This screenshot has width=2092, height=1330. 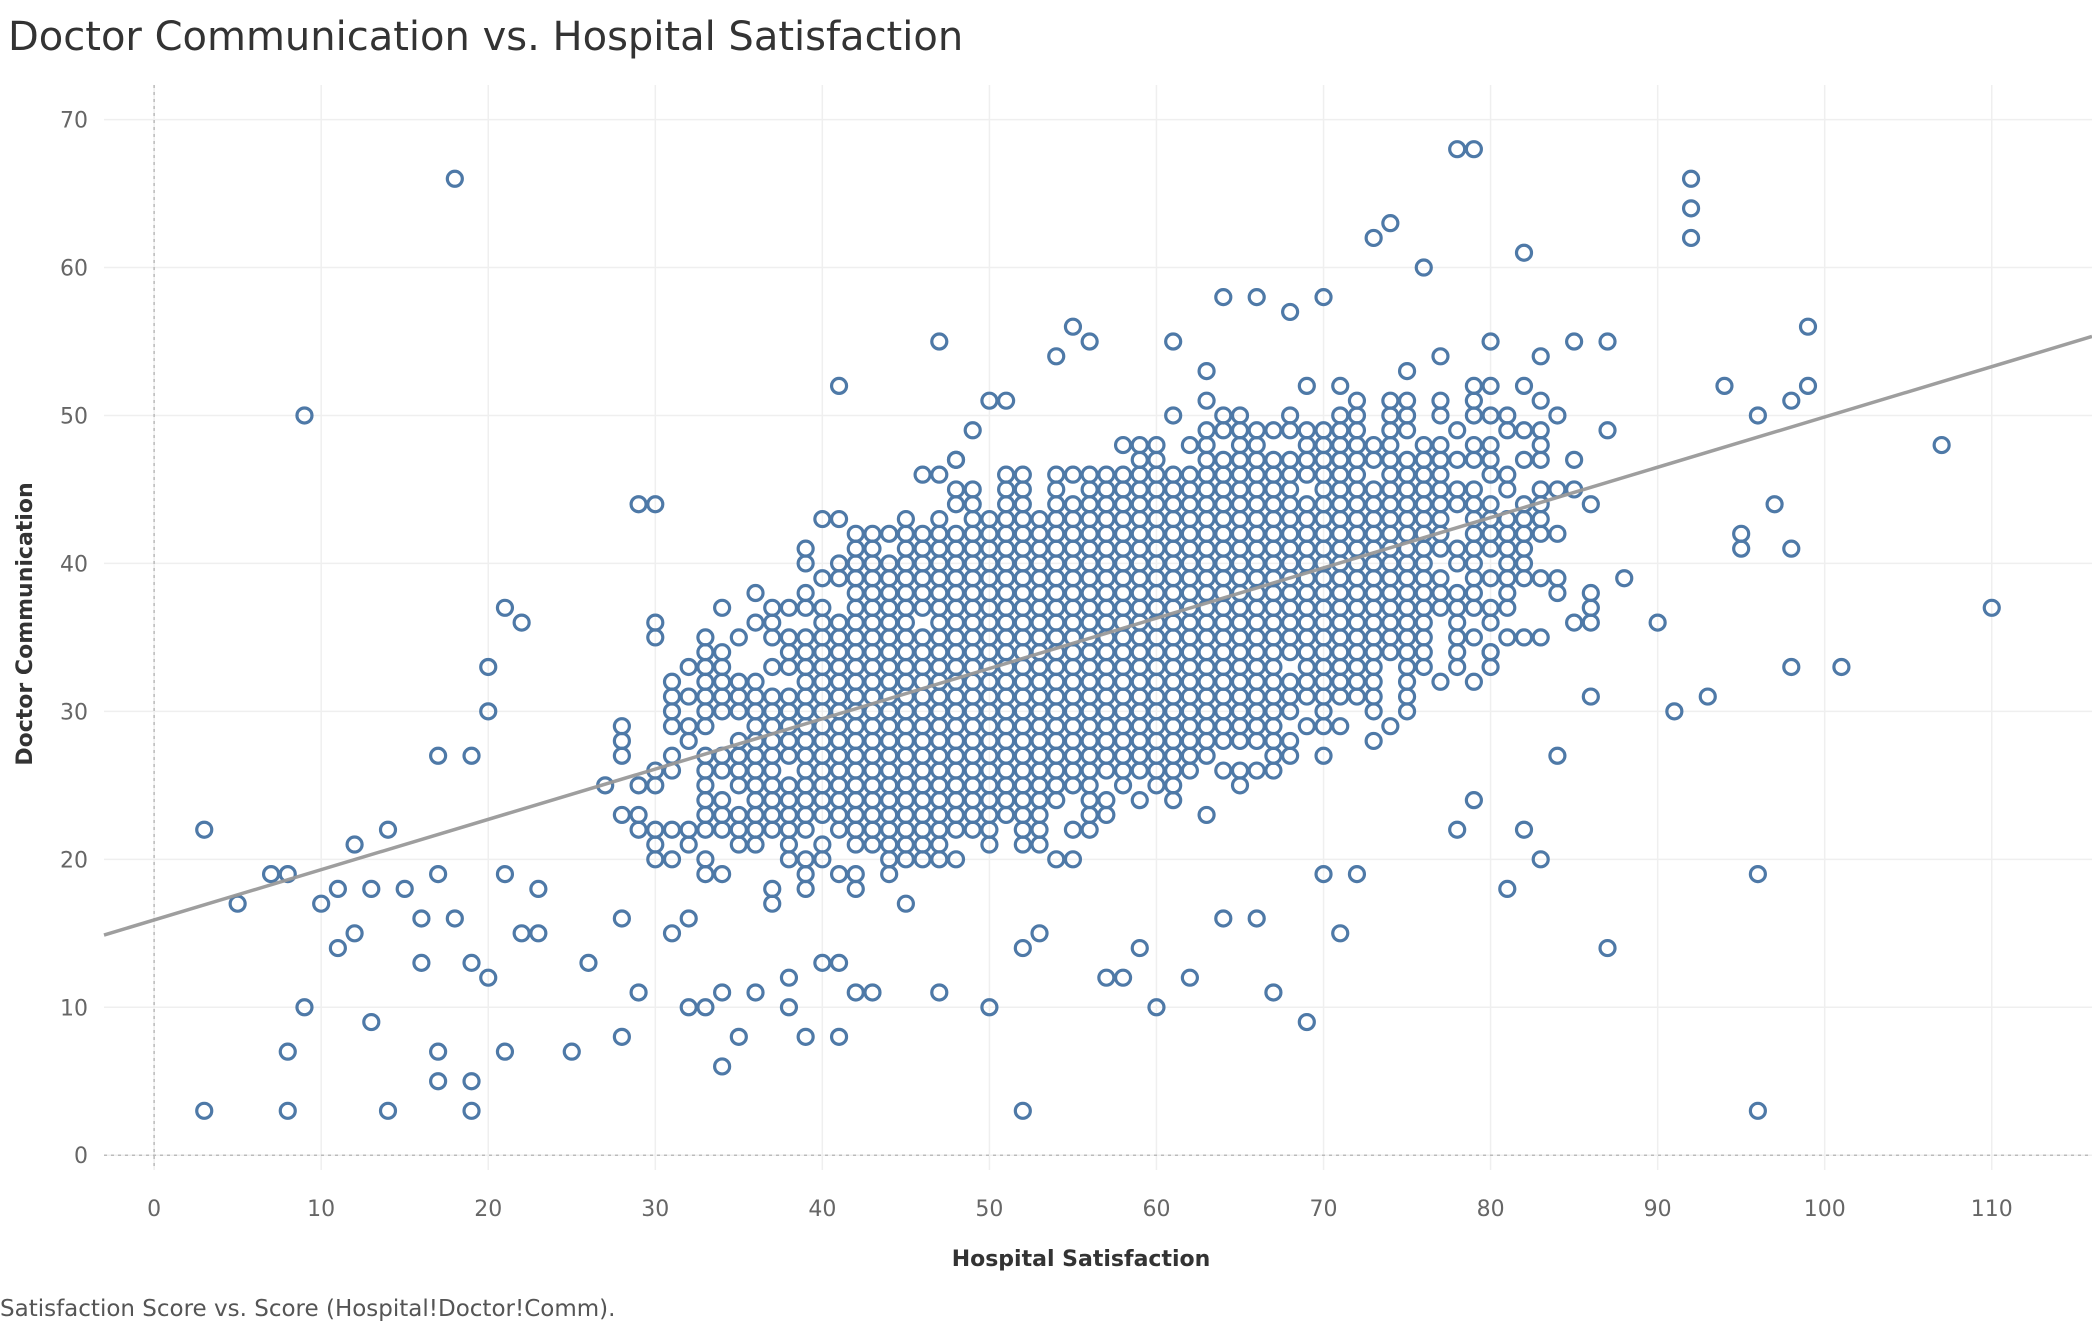 What do you see at coordinates (655, 1209) in the screenshot?
I see `x-tick-label: 30` at bounding box center [655, 1209].